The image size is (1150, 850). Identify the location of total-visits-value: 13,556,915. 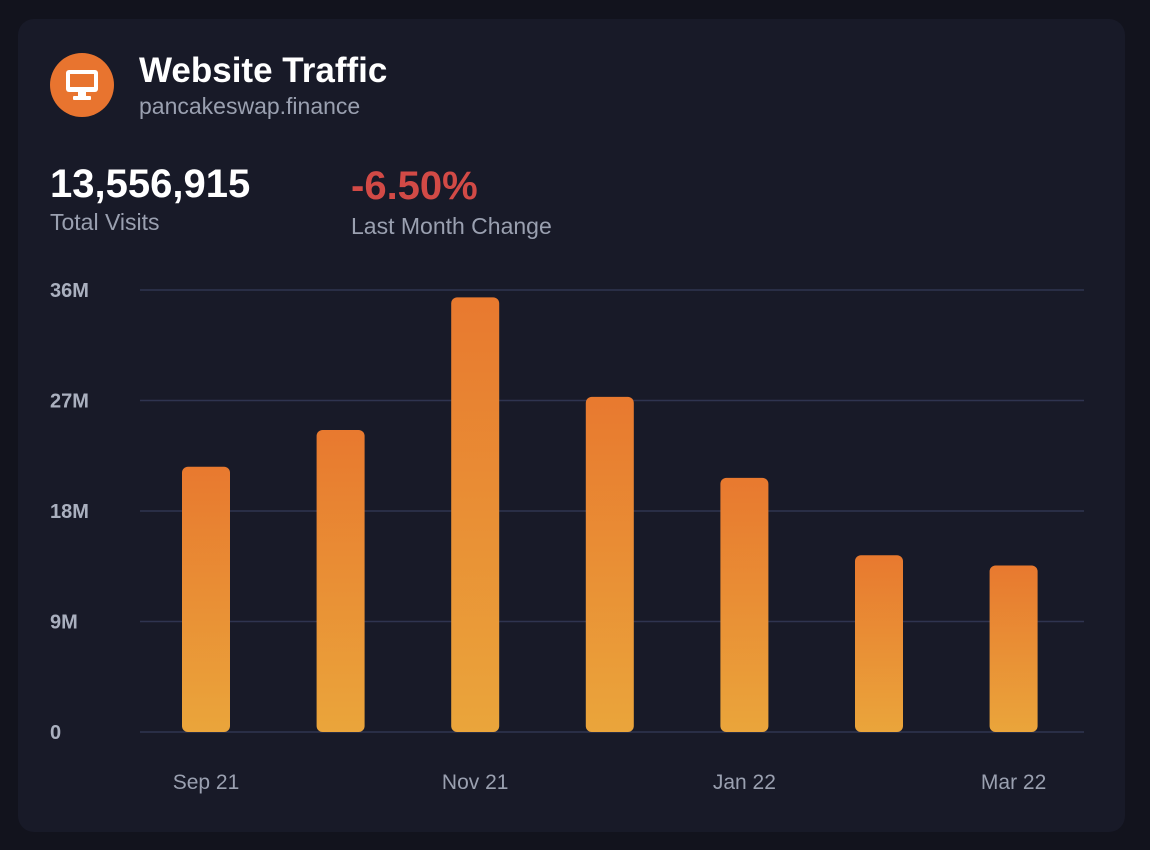
(150, 184).